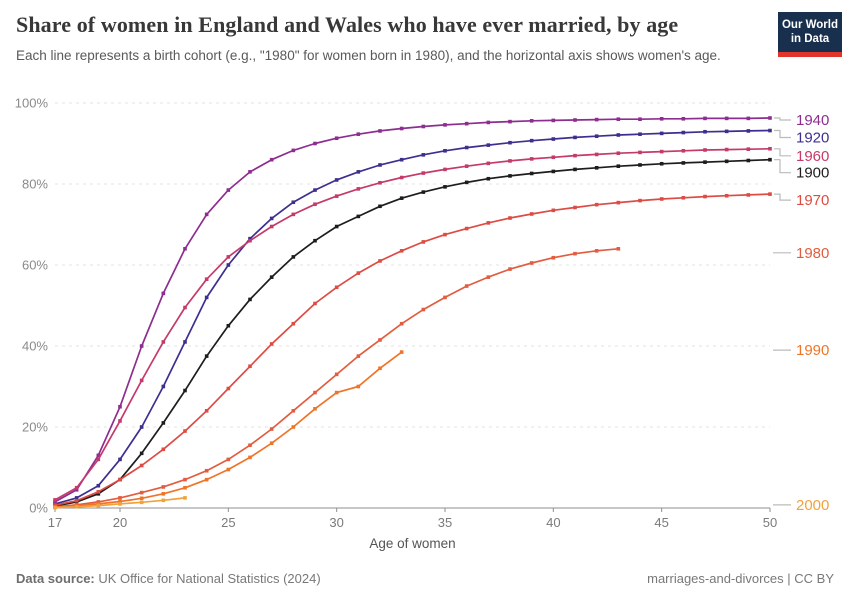  What do you see at coordinates (812, 350) in the screenshot?
I see `legend-label-1990: 1990` at bounding box center [812, 350].